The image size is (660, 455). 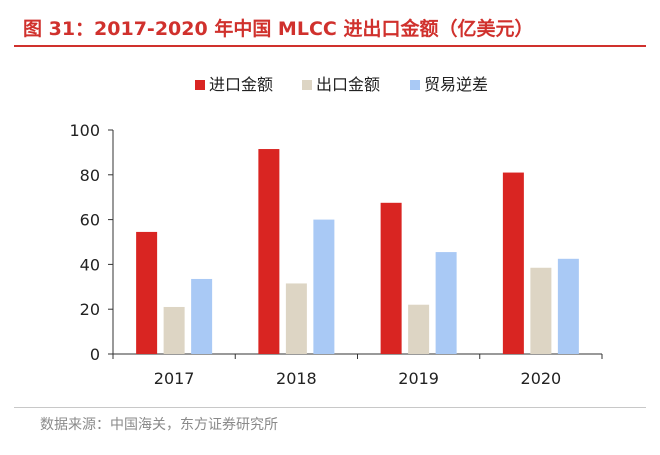 What do you see at coordinates (541, 378) in the screenshot?
I see `x-tick-label: 2020` at bounding box center [541, 378].